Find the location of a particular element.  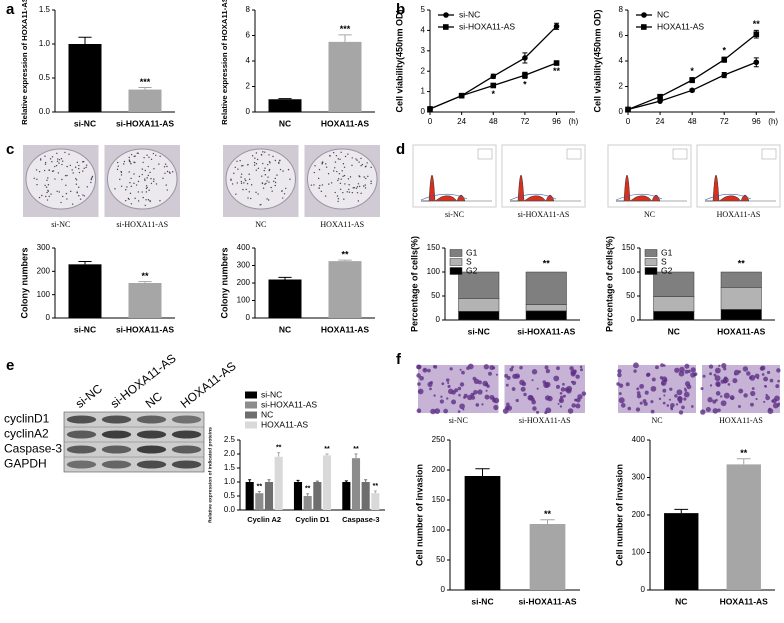

y-tick-label: 300 is located at coordinates (244, 265).